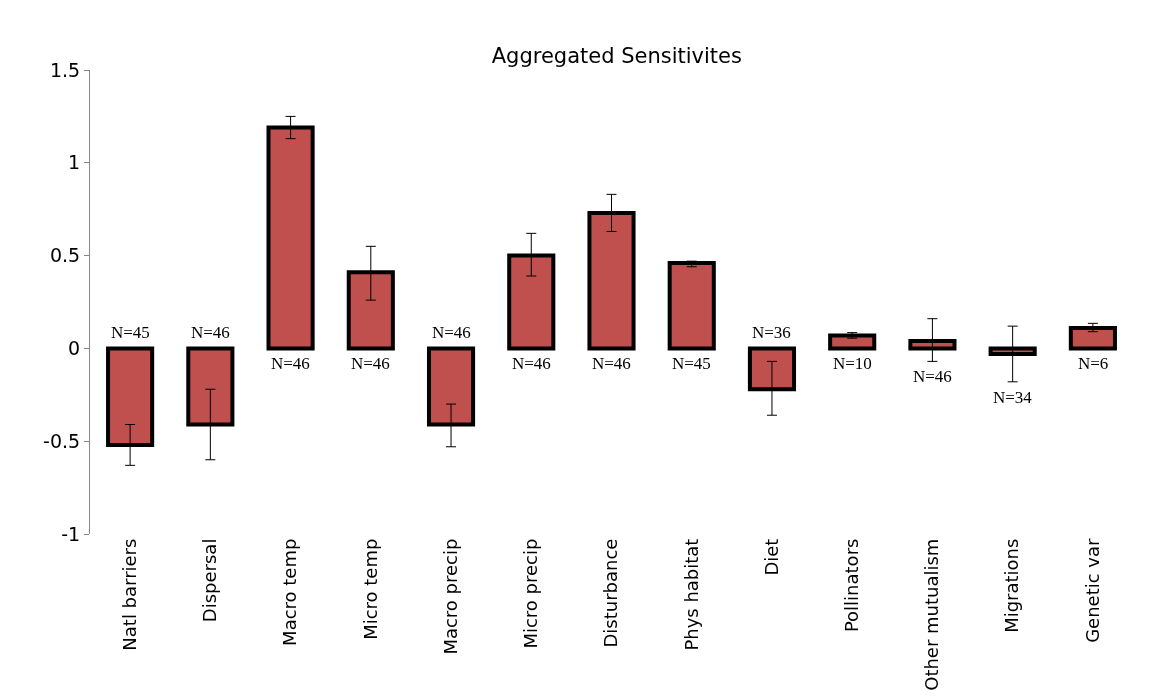 The width and height of the screenshot is (1153, 696). I want to click on y-tick-label: -0.5, so click(62, 440).